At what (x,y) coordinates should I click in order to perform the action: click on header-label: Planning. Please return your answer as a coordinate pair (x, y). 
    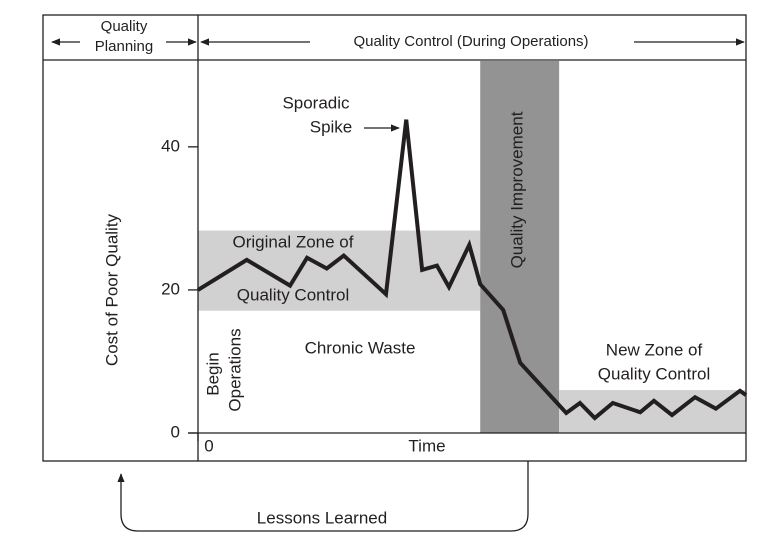
    Looking at the image, I should click on (124, 46).